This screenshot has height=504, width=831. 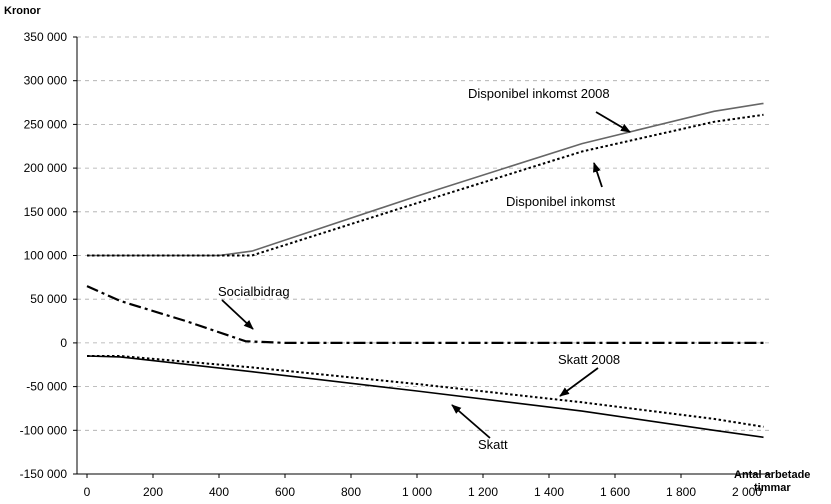 I want to click on annotation-label-disponibel: Disponibel inkomst, so click(x=560, y=201).